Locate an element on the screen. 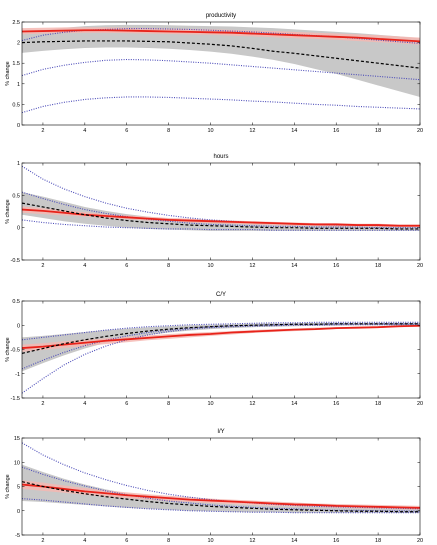 Image resolution: width=437 pixels, height=545 pixels. panel-title: hours is located at coordinates (220, 157).